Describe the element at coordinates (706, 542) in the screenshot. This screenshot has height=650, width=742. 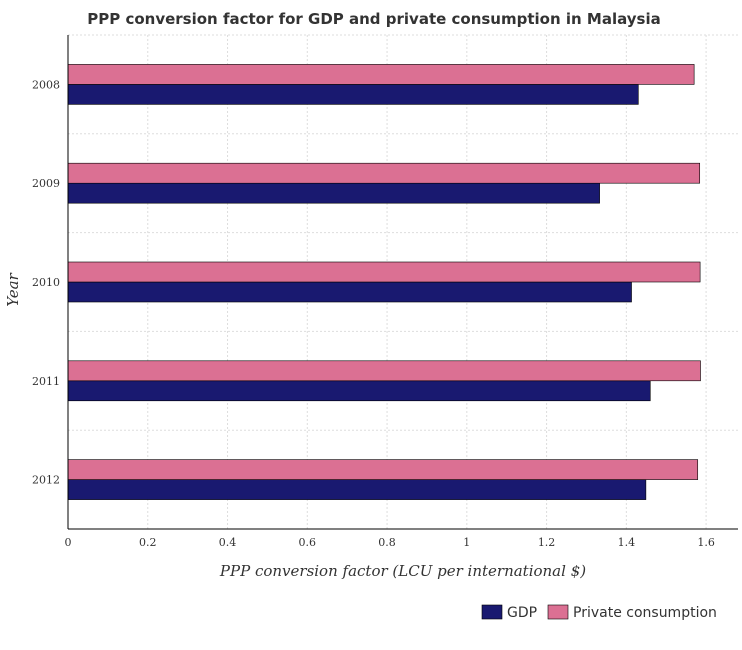
I see `x-tick-label: 1.6` at that location.